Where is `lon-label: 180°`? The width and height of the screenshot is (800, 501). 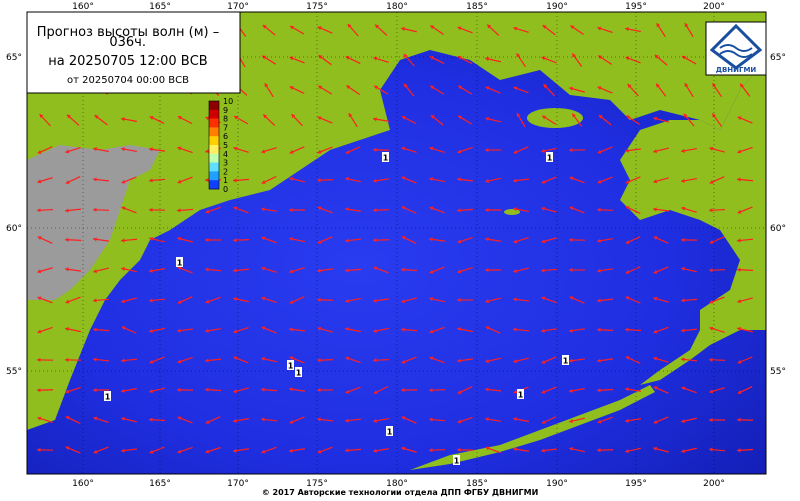
lon-label: 180° is located at coordinates (397, 7).